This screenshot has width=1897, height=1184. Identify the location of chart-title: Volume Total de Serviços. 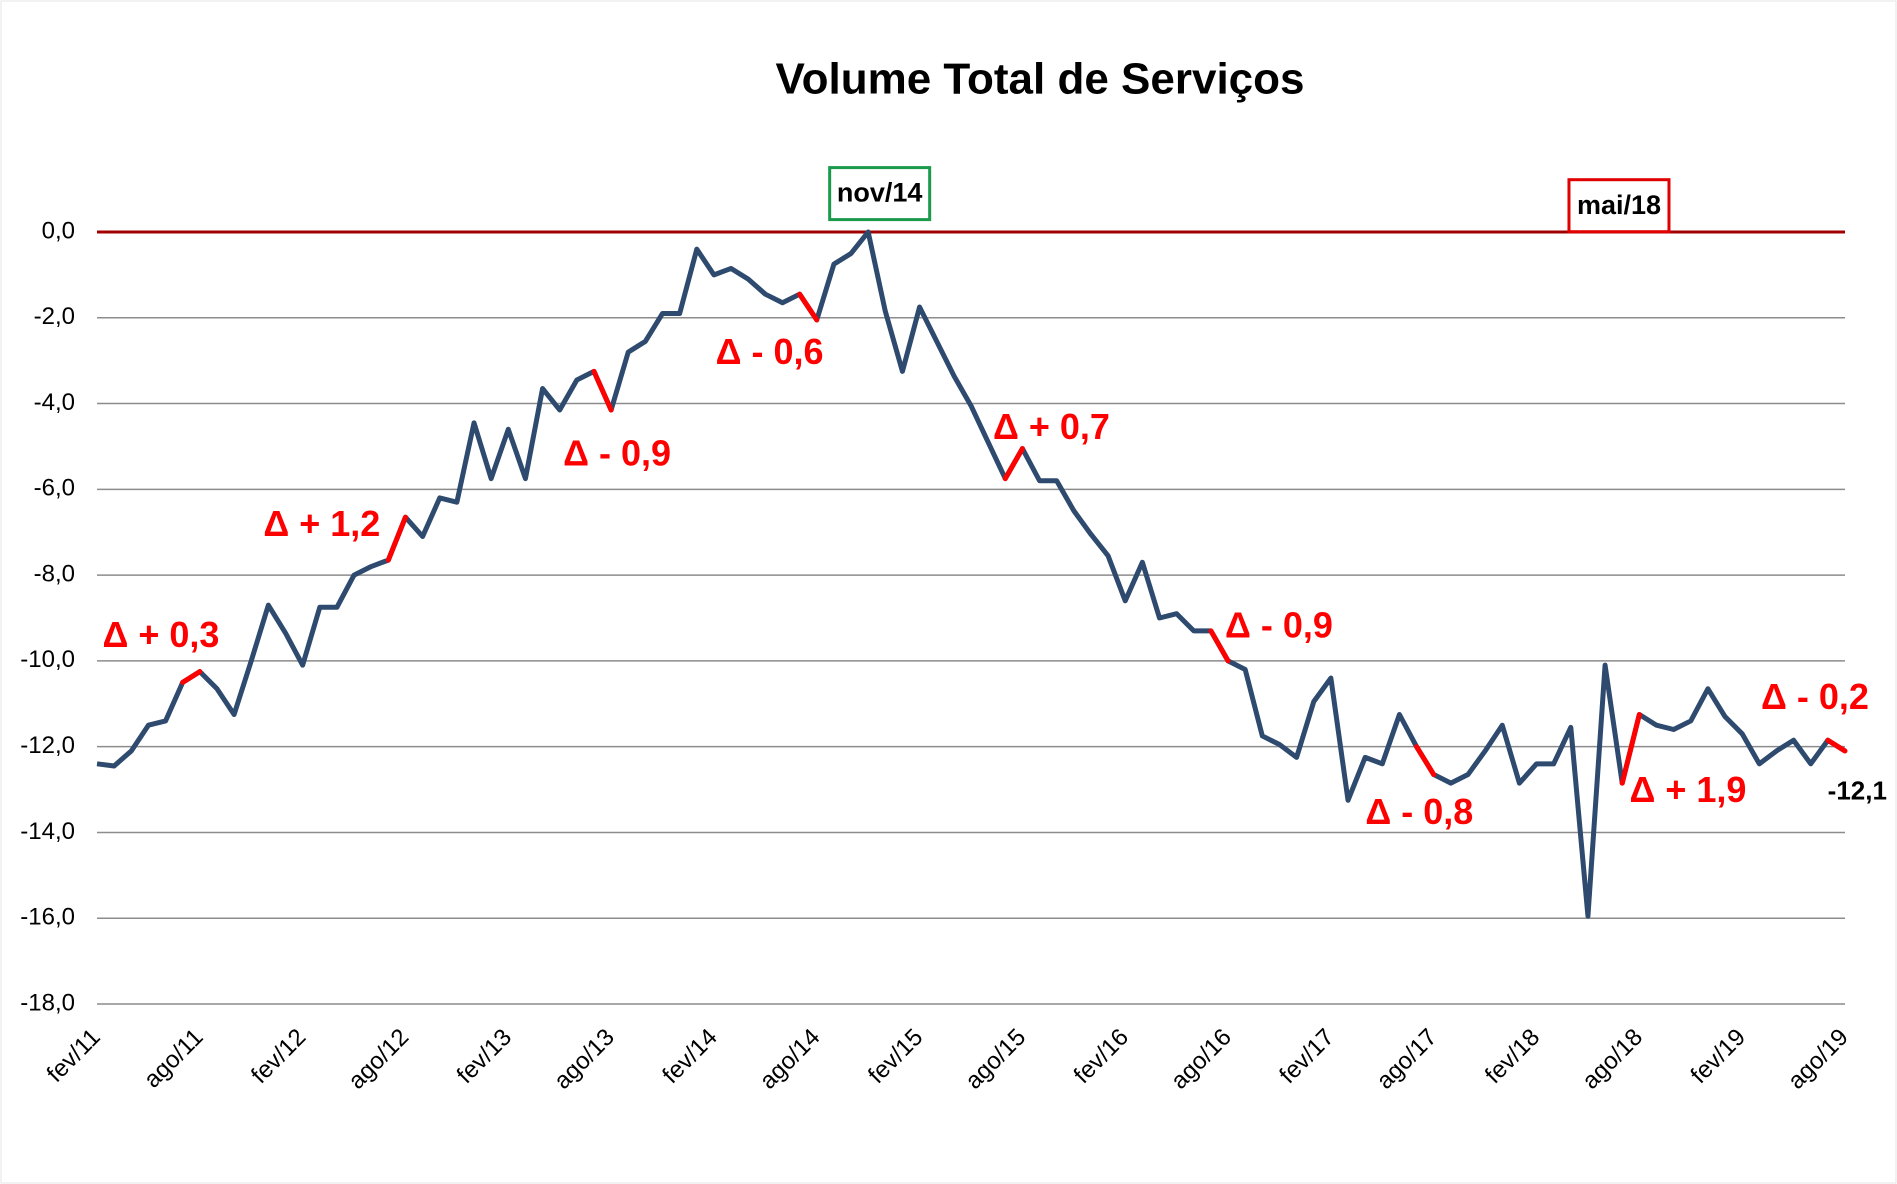
(1040, 79).